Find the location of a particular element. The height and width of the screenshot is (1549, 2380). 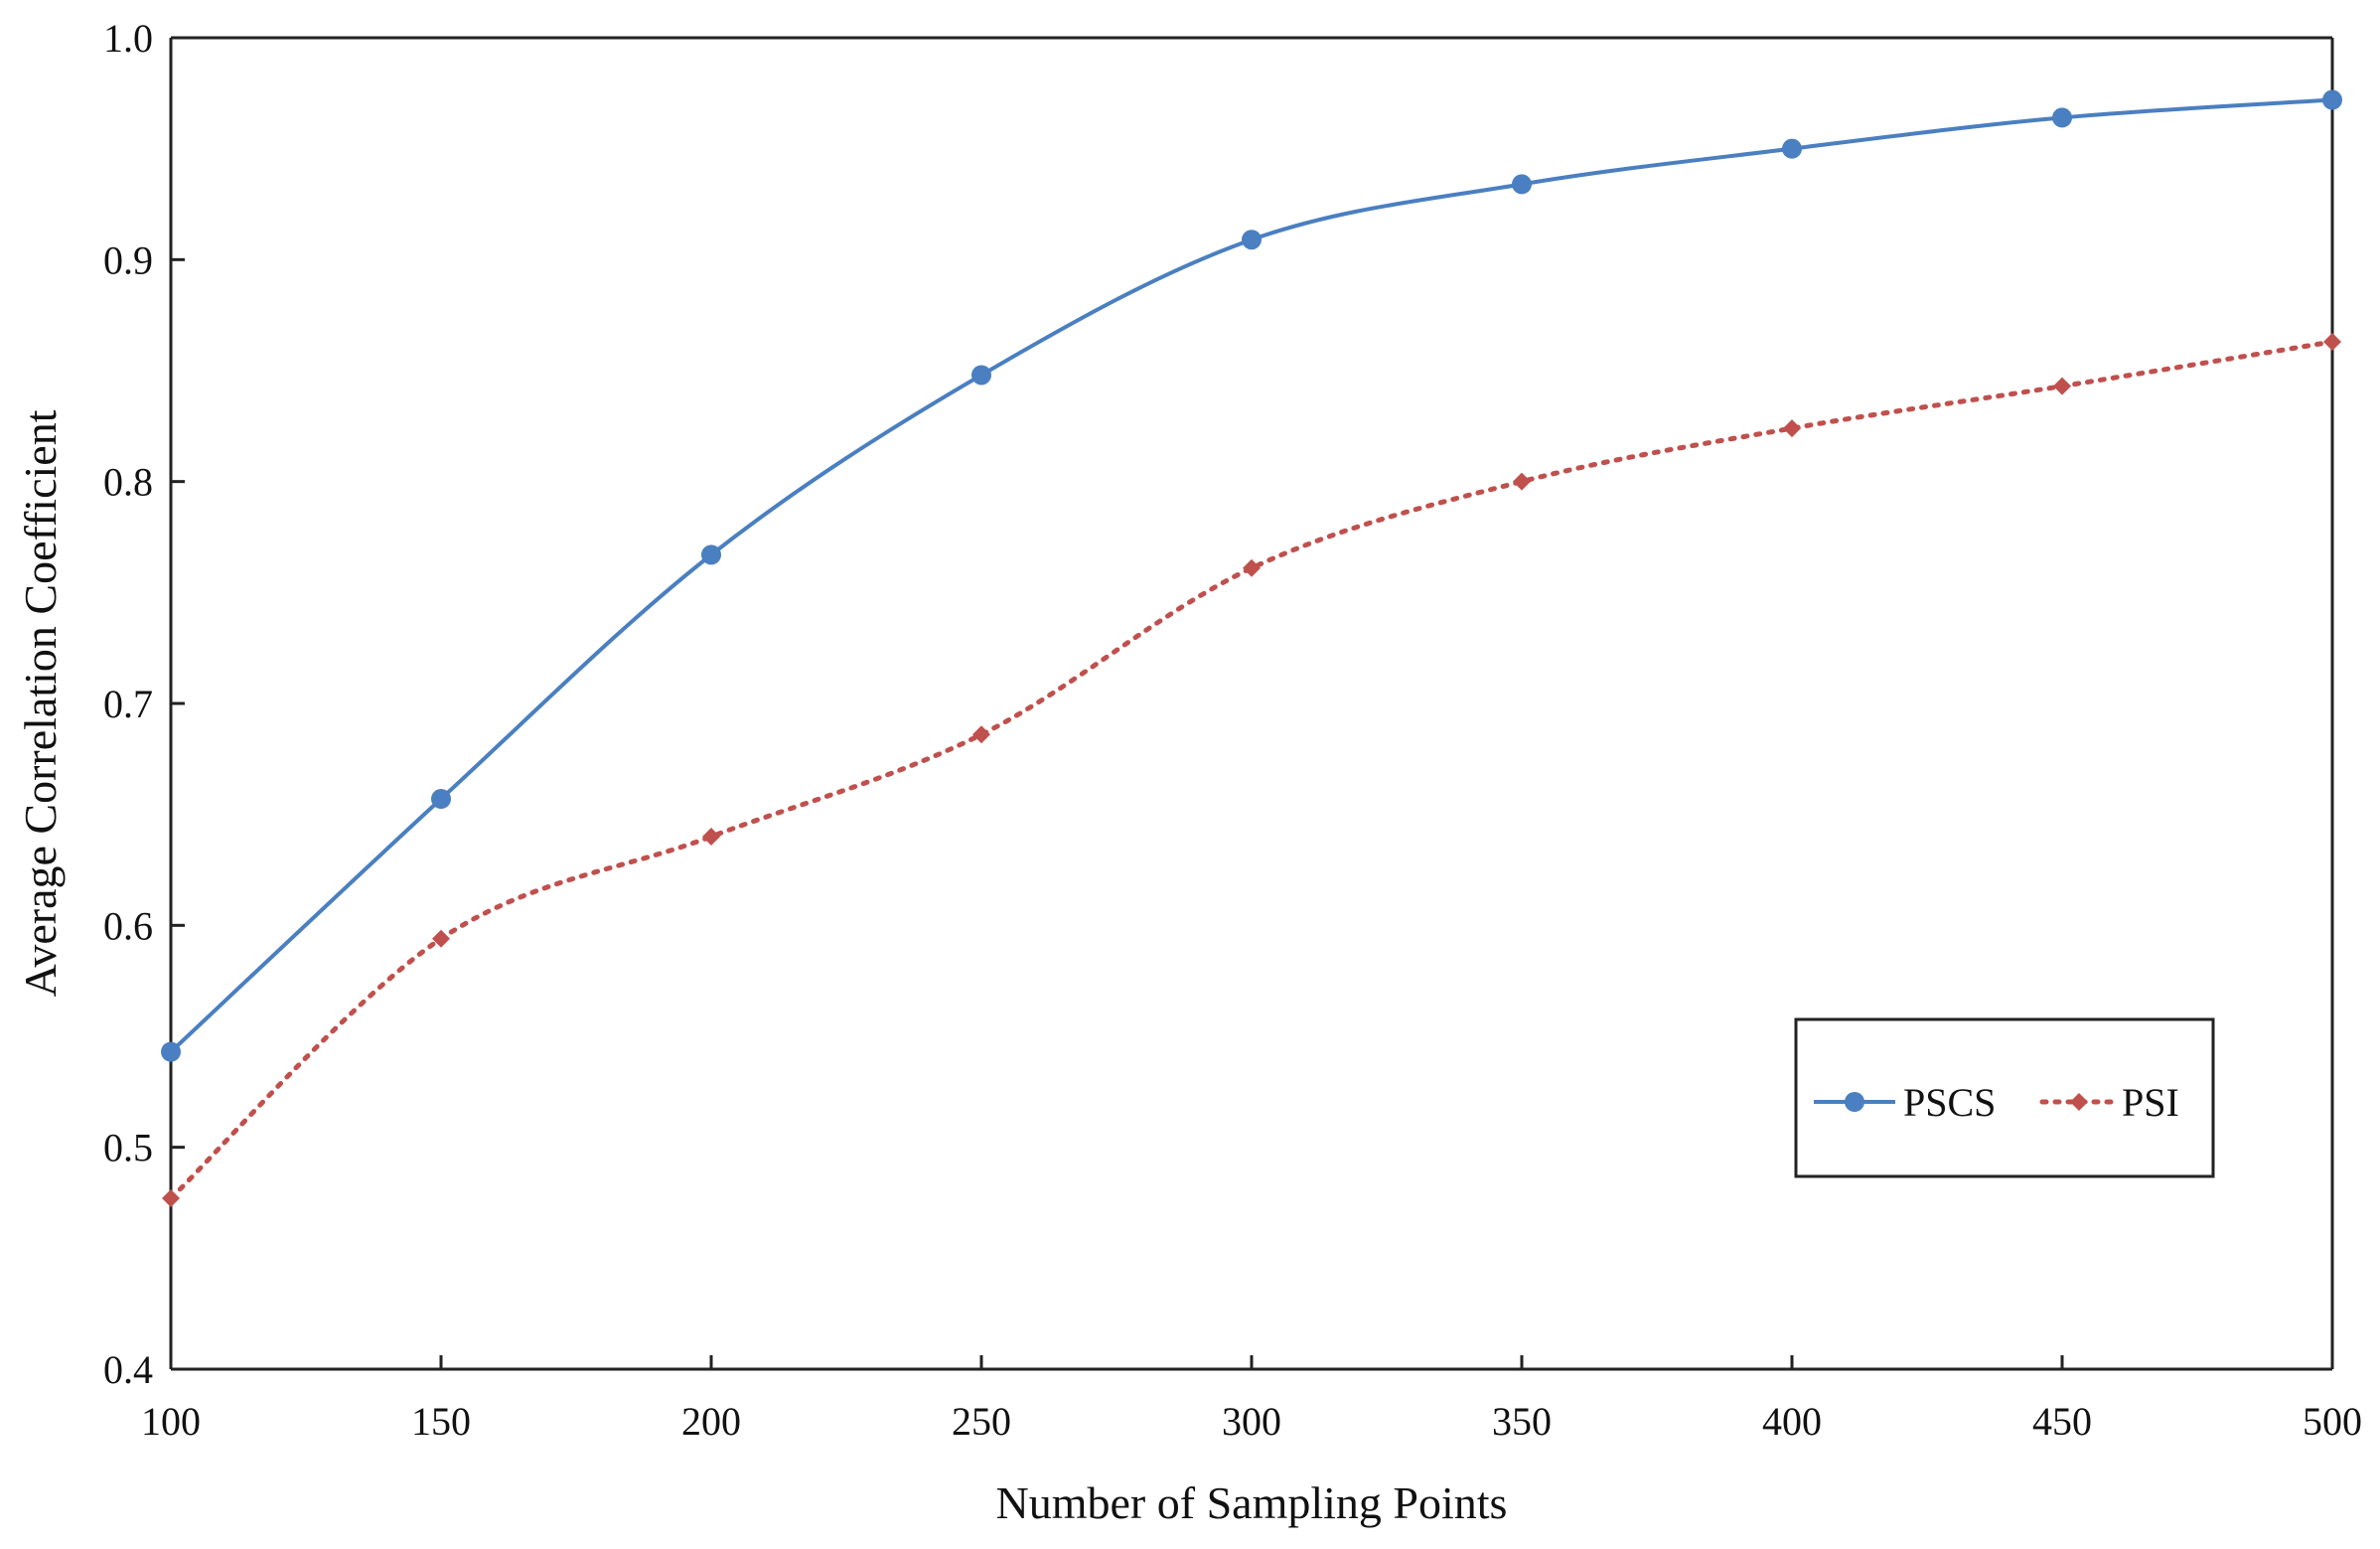

x-tick-label: 450 is located at coordinates (2062, 1421).